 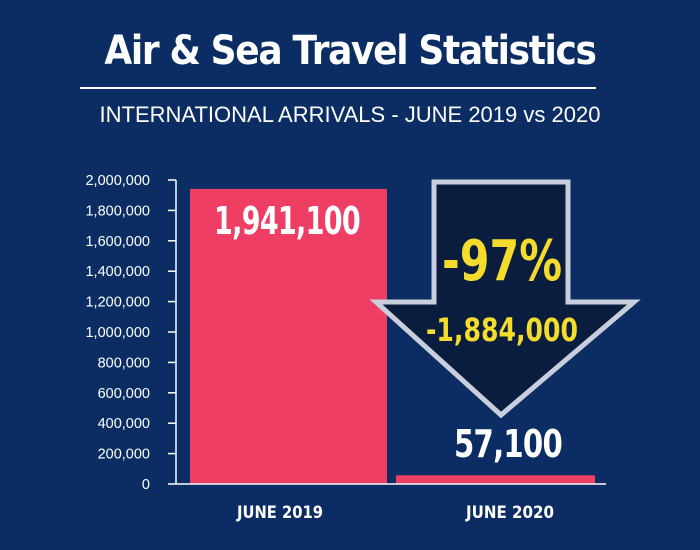 What do you see at coordinates (350, 51) in the screenshot?
I see `chart-title: Air & Sea Travel Statistics` at bounding box center [350, 51].